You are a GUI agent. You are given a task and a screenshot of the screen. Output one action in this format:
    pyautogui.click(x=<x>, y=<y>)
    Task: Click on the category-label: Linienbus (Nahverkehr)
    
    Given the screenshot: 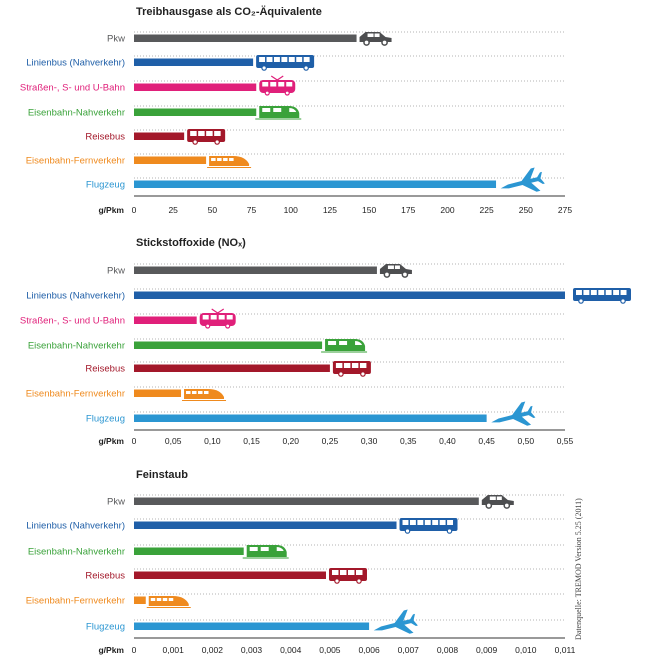 What is the action you would take?
    pyautogui.click(x=75, y=526)
    